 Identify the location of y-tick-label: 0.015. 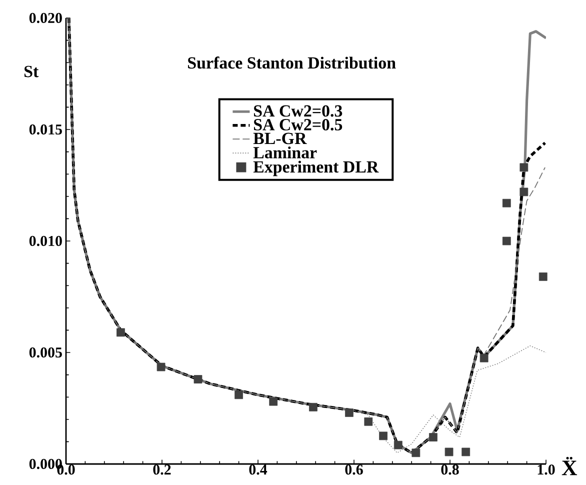
(45, 129).